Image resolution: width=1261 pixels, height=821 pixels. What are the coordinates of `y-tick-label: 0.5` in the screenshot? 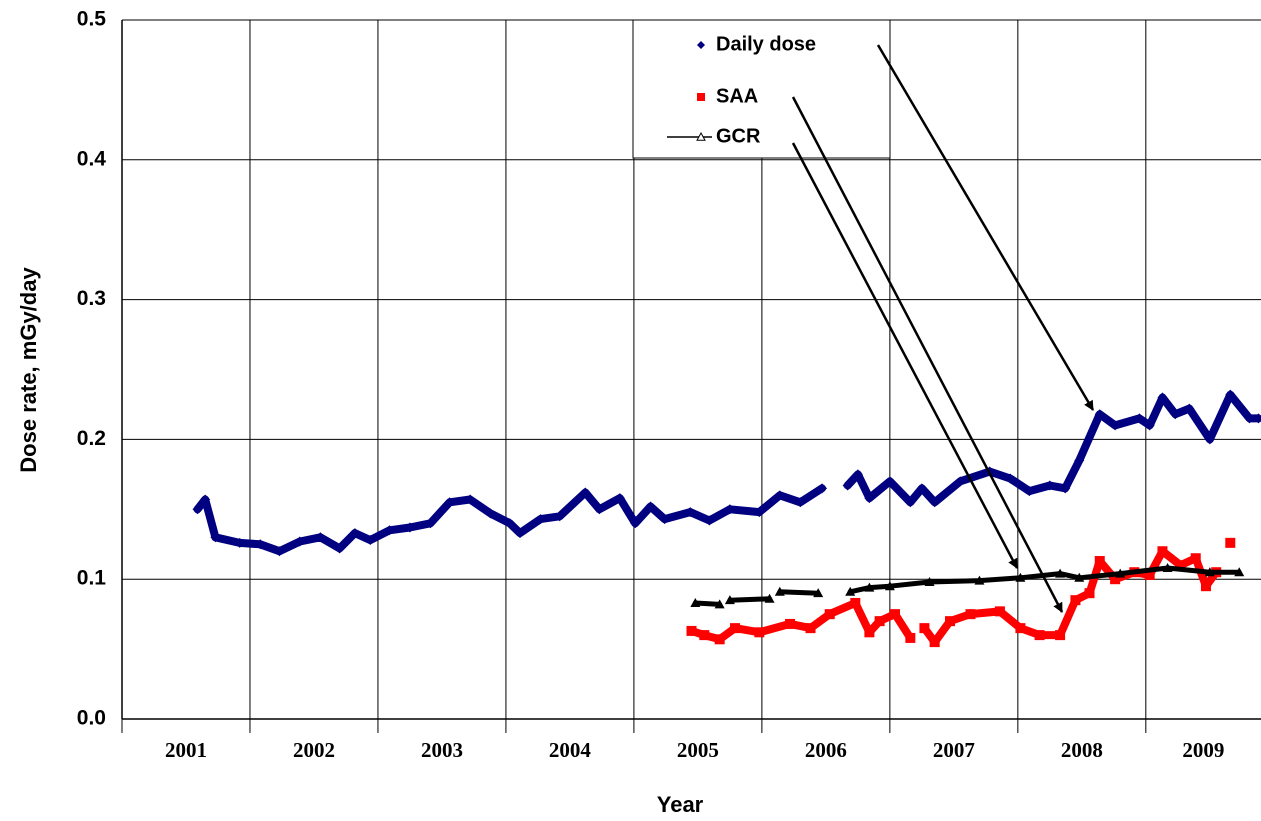 It's located at (92, 19).